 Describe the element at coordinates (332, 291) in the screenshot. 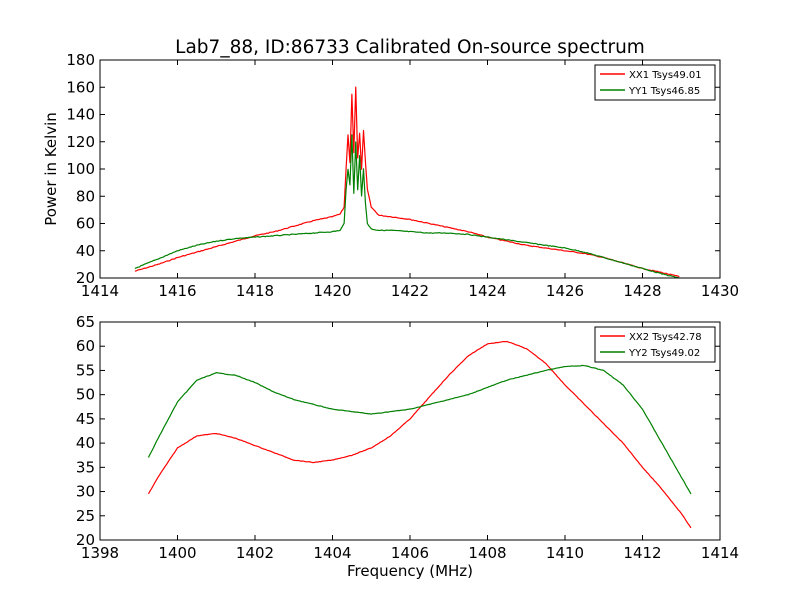

I see `x-tick-label: 1420` at that location.